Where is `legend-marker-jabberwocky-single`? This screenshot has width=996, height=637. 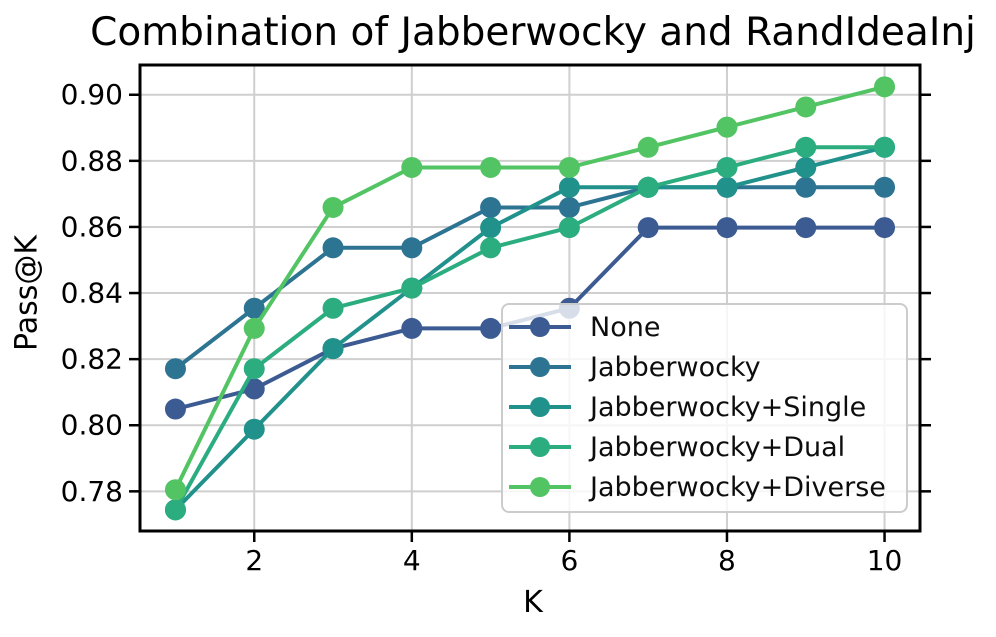
legend-marker-jabberwocky-single is located at coordinates (540, 407).